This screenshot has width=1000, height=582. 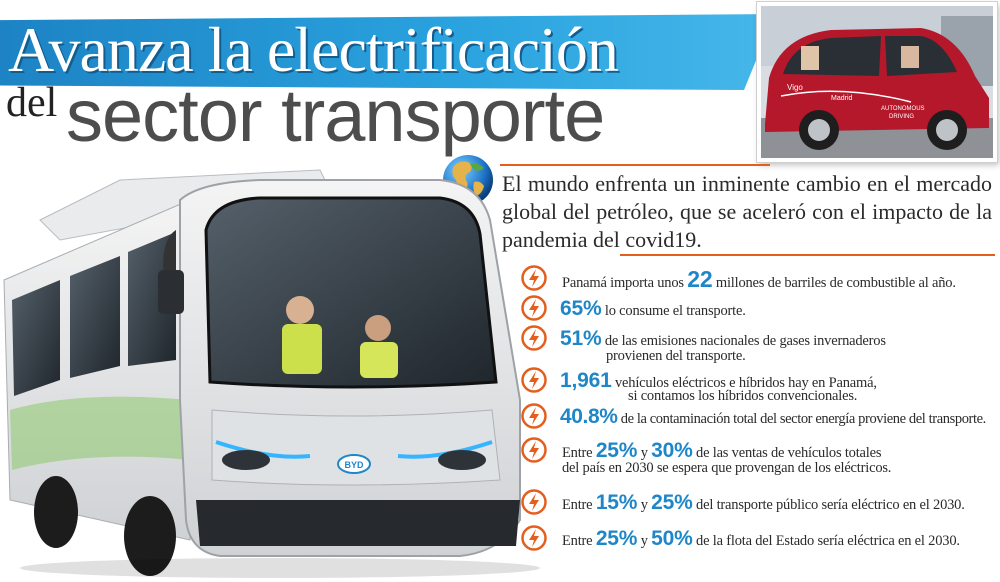 I want to click on fact-text-line-2: si contamos los híbridos convencionales., so click(x=743, y=396).